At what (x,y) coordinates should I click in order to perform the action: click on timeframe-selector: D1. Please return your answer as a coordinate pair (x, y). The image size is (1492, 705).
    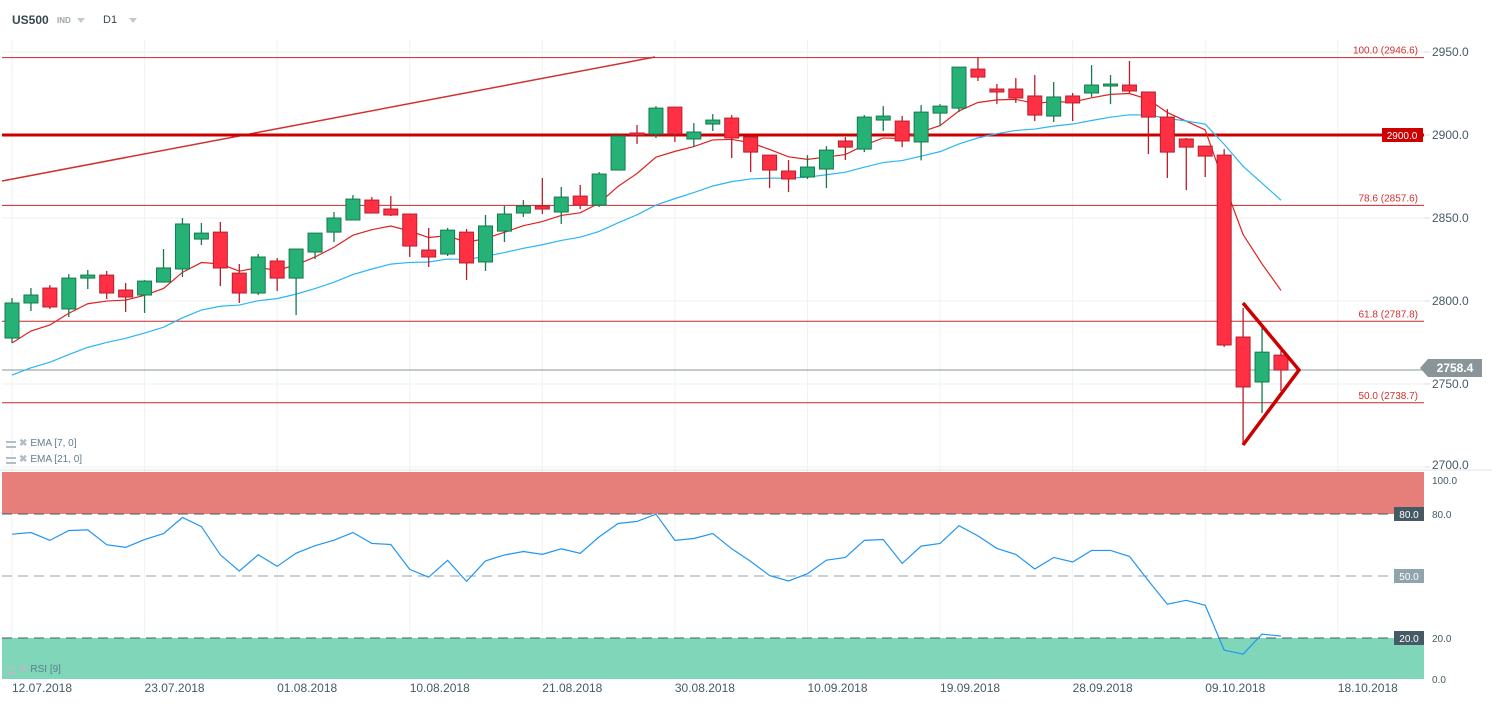
    Looking at the image, I should click on (110, 20).